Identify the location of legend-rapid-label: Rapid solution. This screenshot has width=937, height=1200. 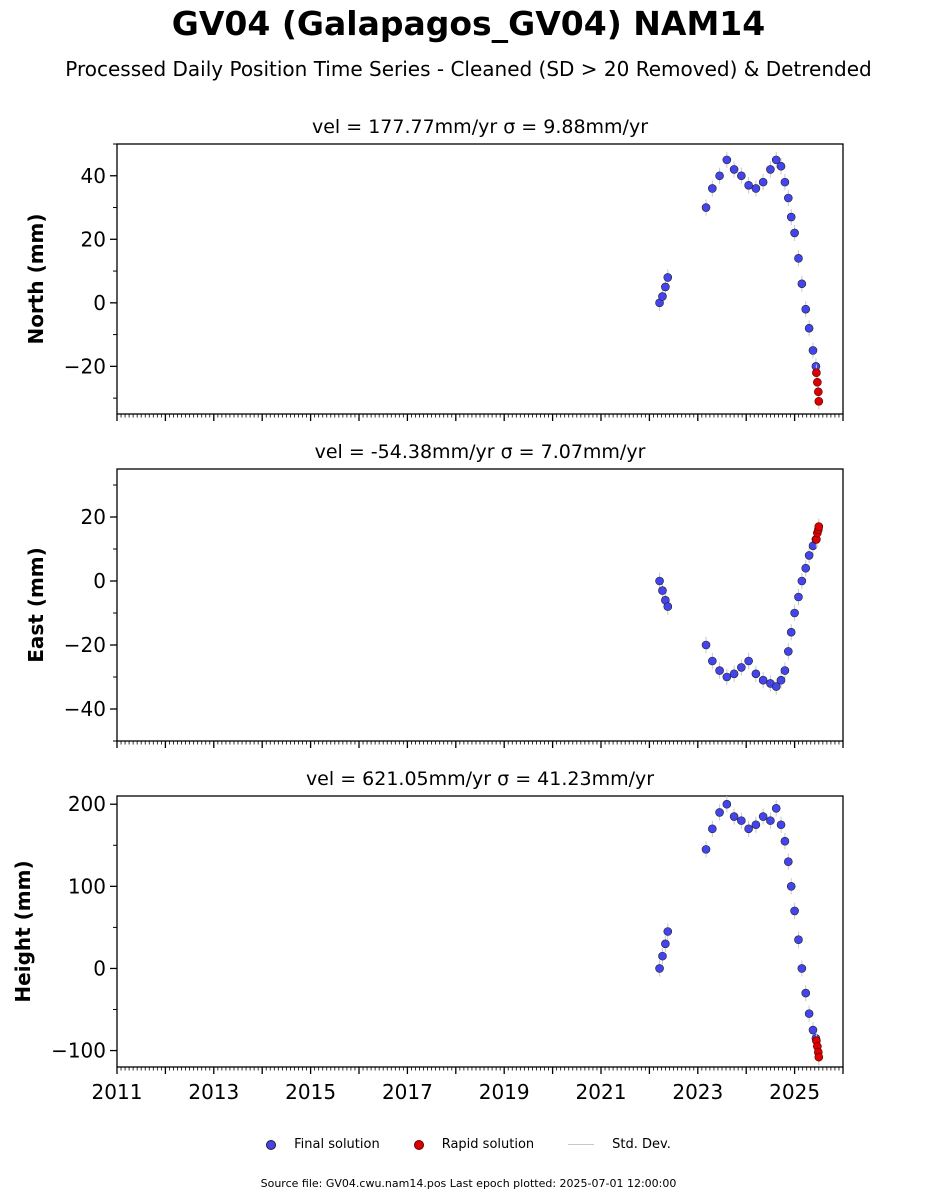
(488, 1144).